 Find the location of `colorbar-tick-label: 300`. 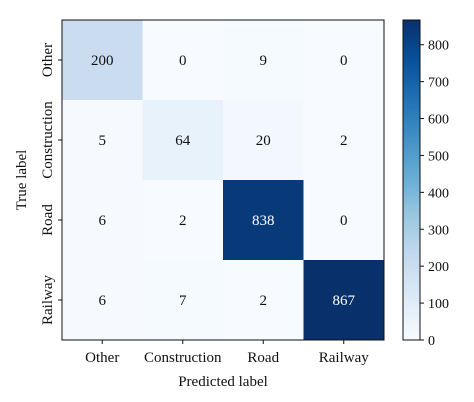

colorbar-tick-label: 300 is located at coordinates (438, 230).